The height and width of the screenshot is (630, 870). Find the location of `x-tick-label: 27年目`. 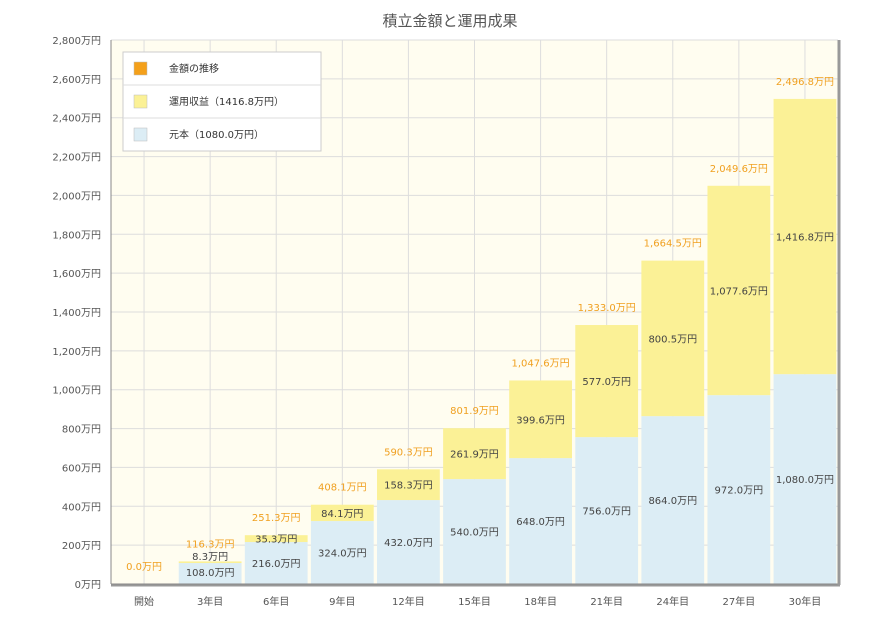

x-tick-label: 27年目 is located at coordinates (738, 601).